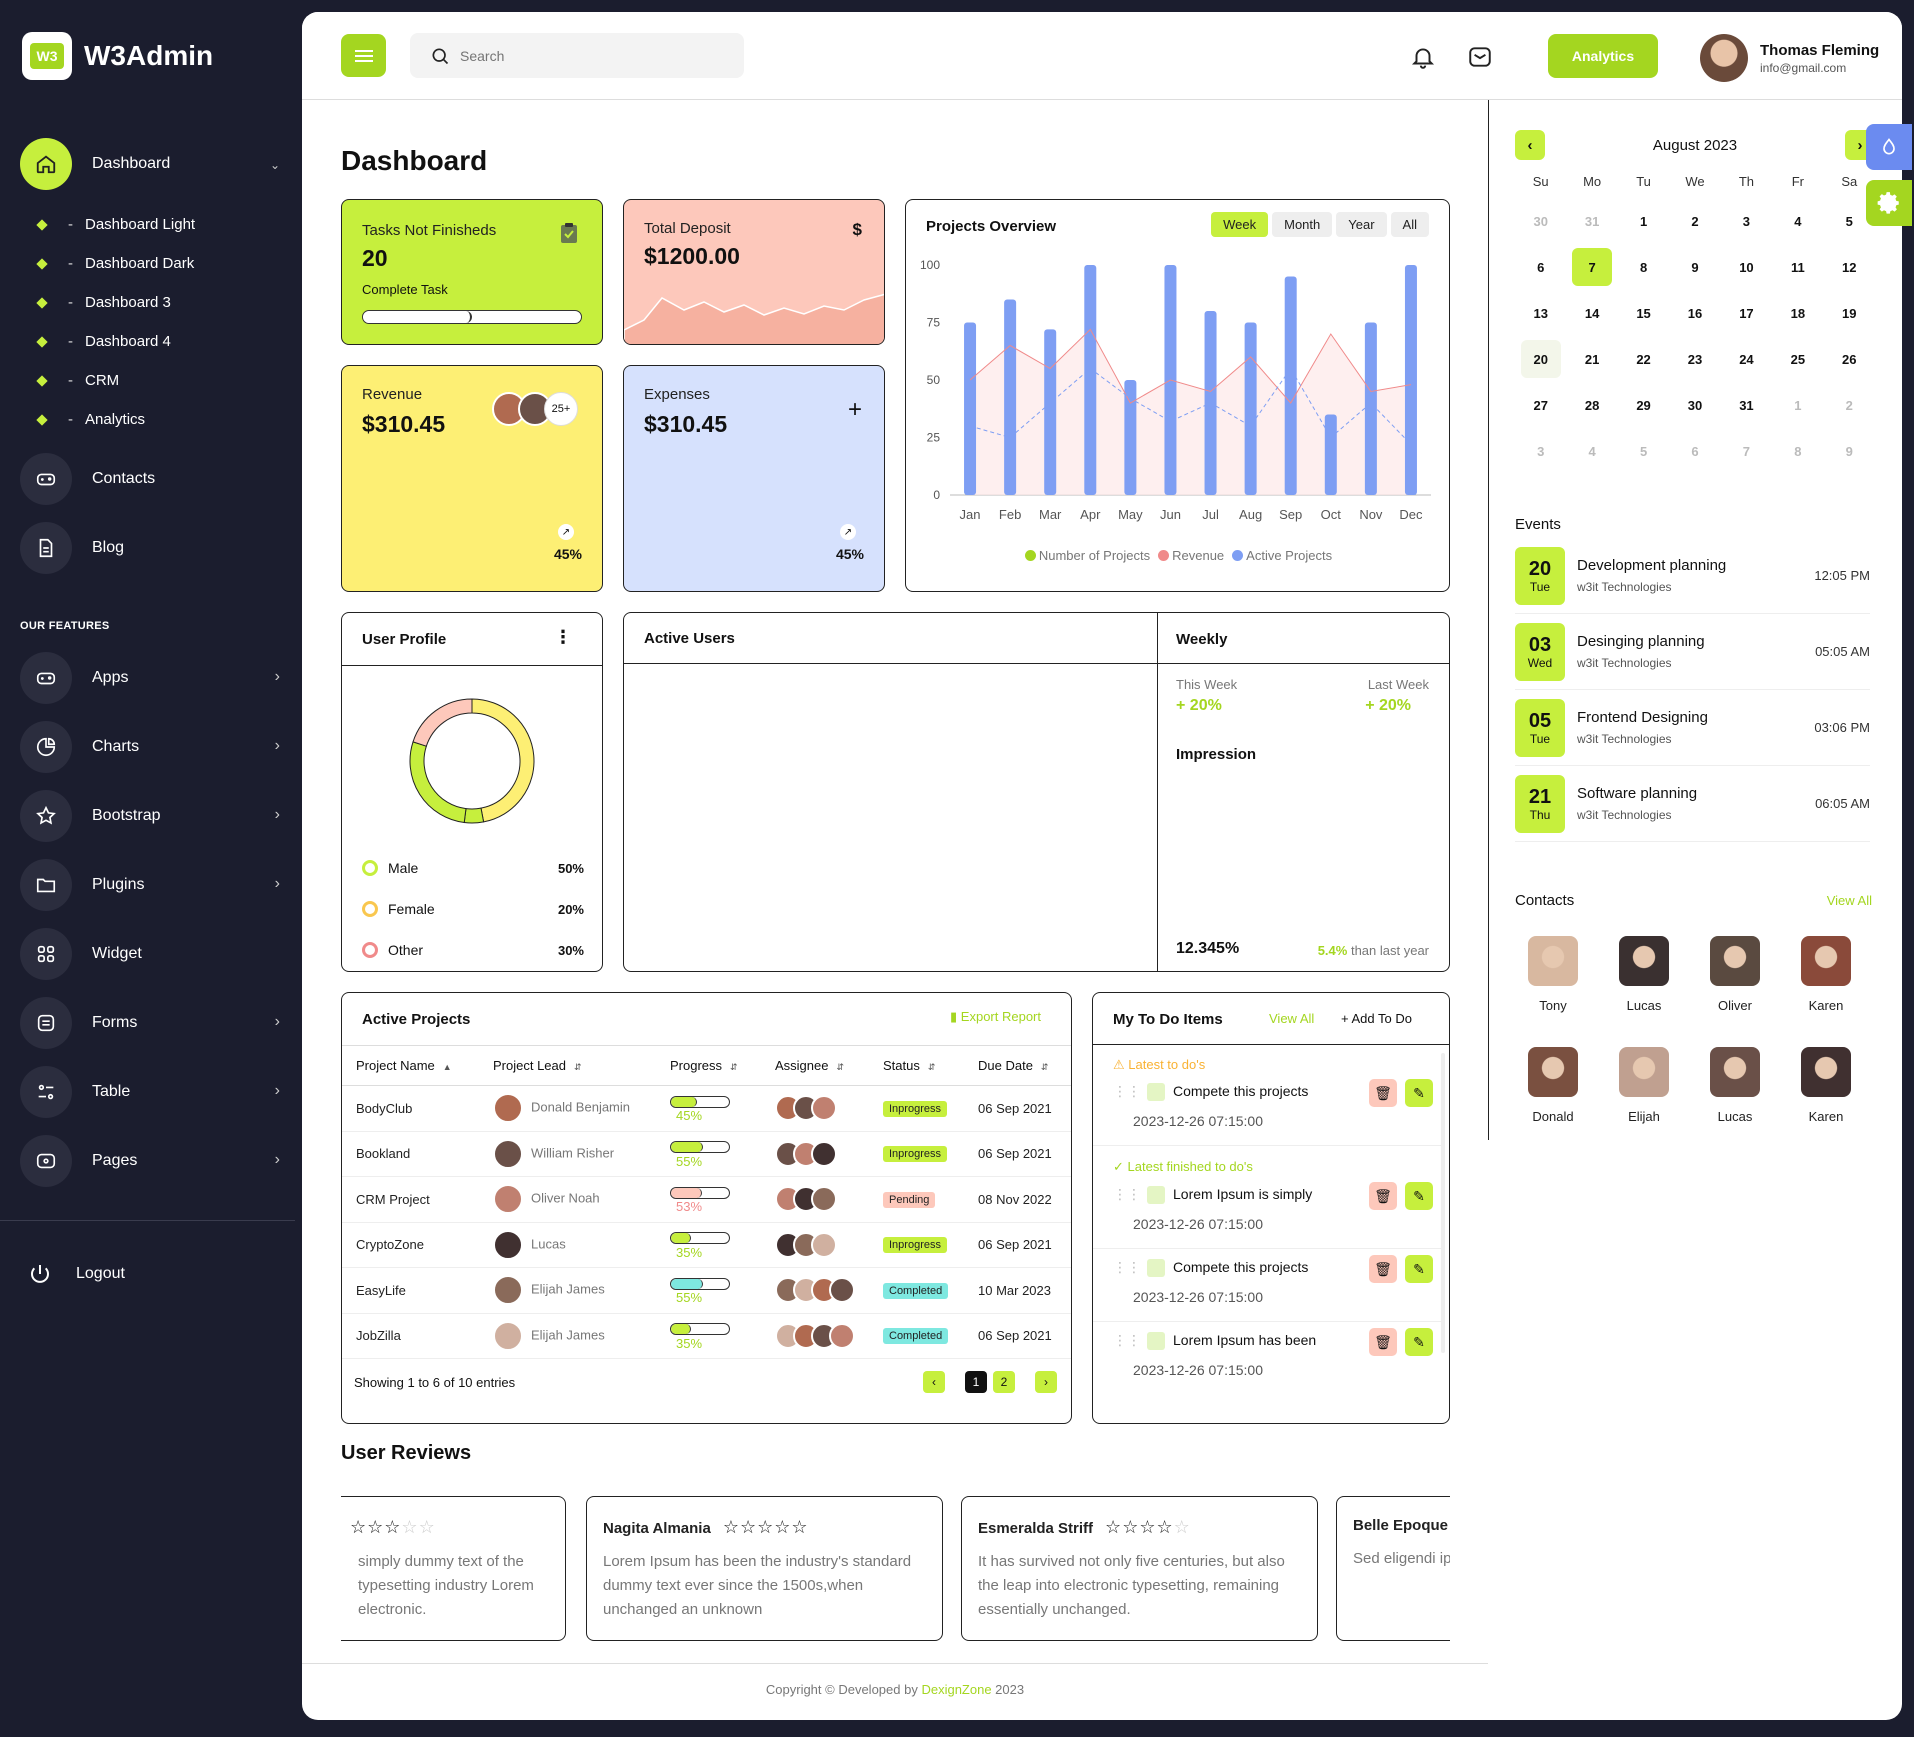  Describe the element at coordinates (103, 302) in the screenshot. I see `sidebar-subitem: - Dashboard 3` at that location.